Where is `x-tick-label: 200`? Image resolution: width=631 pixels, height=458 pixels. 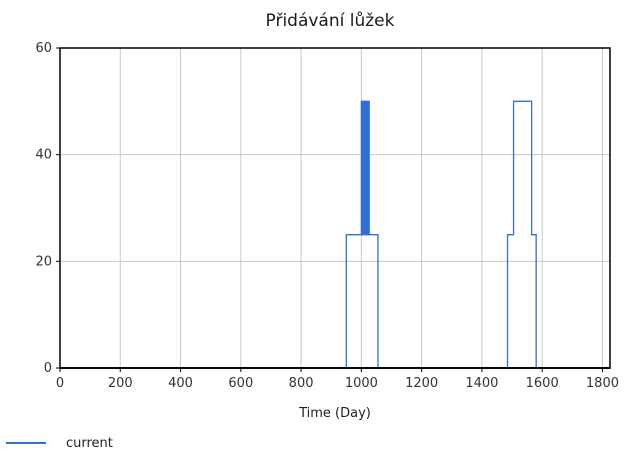 x-tick-label: 200 is located at coordinates (120, 383).